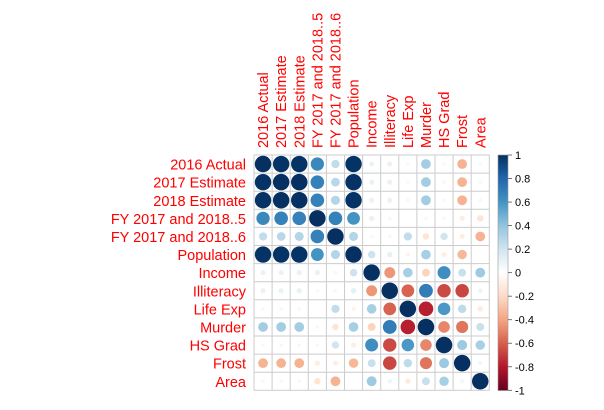 This screenshot has height=410, width=604. I want to click on corr-circle-fy-2017-and-2018-6-2016-actual, so click(263, 236).